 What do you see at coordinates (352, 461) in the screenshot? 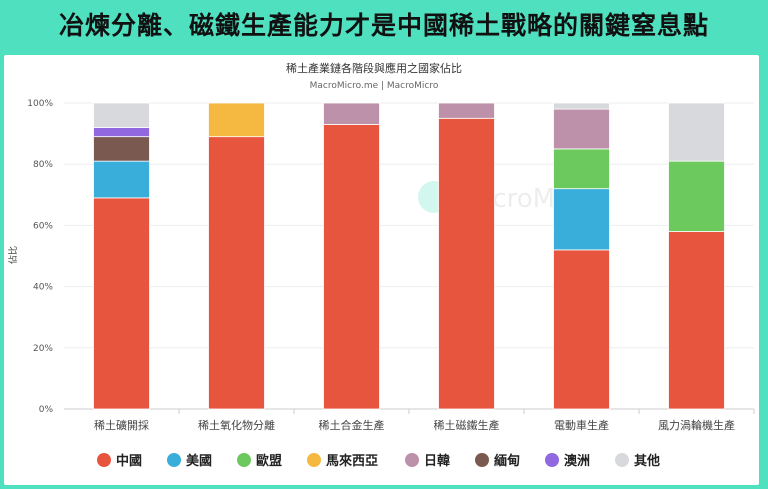
I see `legend-label: 馬來西亞` at bounding box center [352, 461].